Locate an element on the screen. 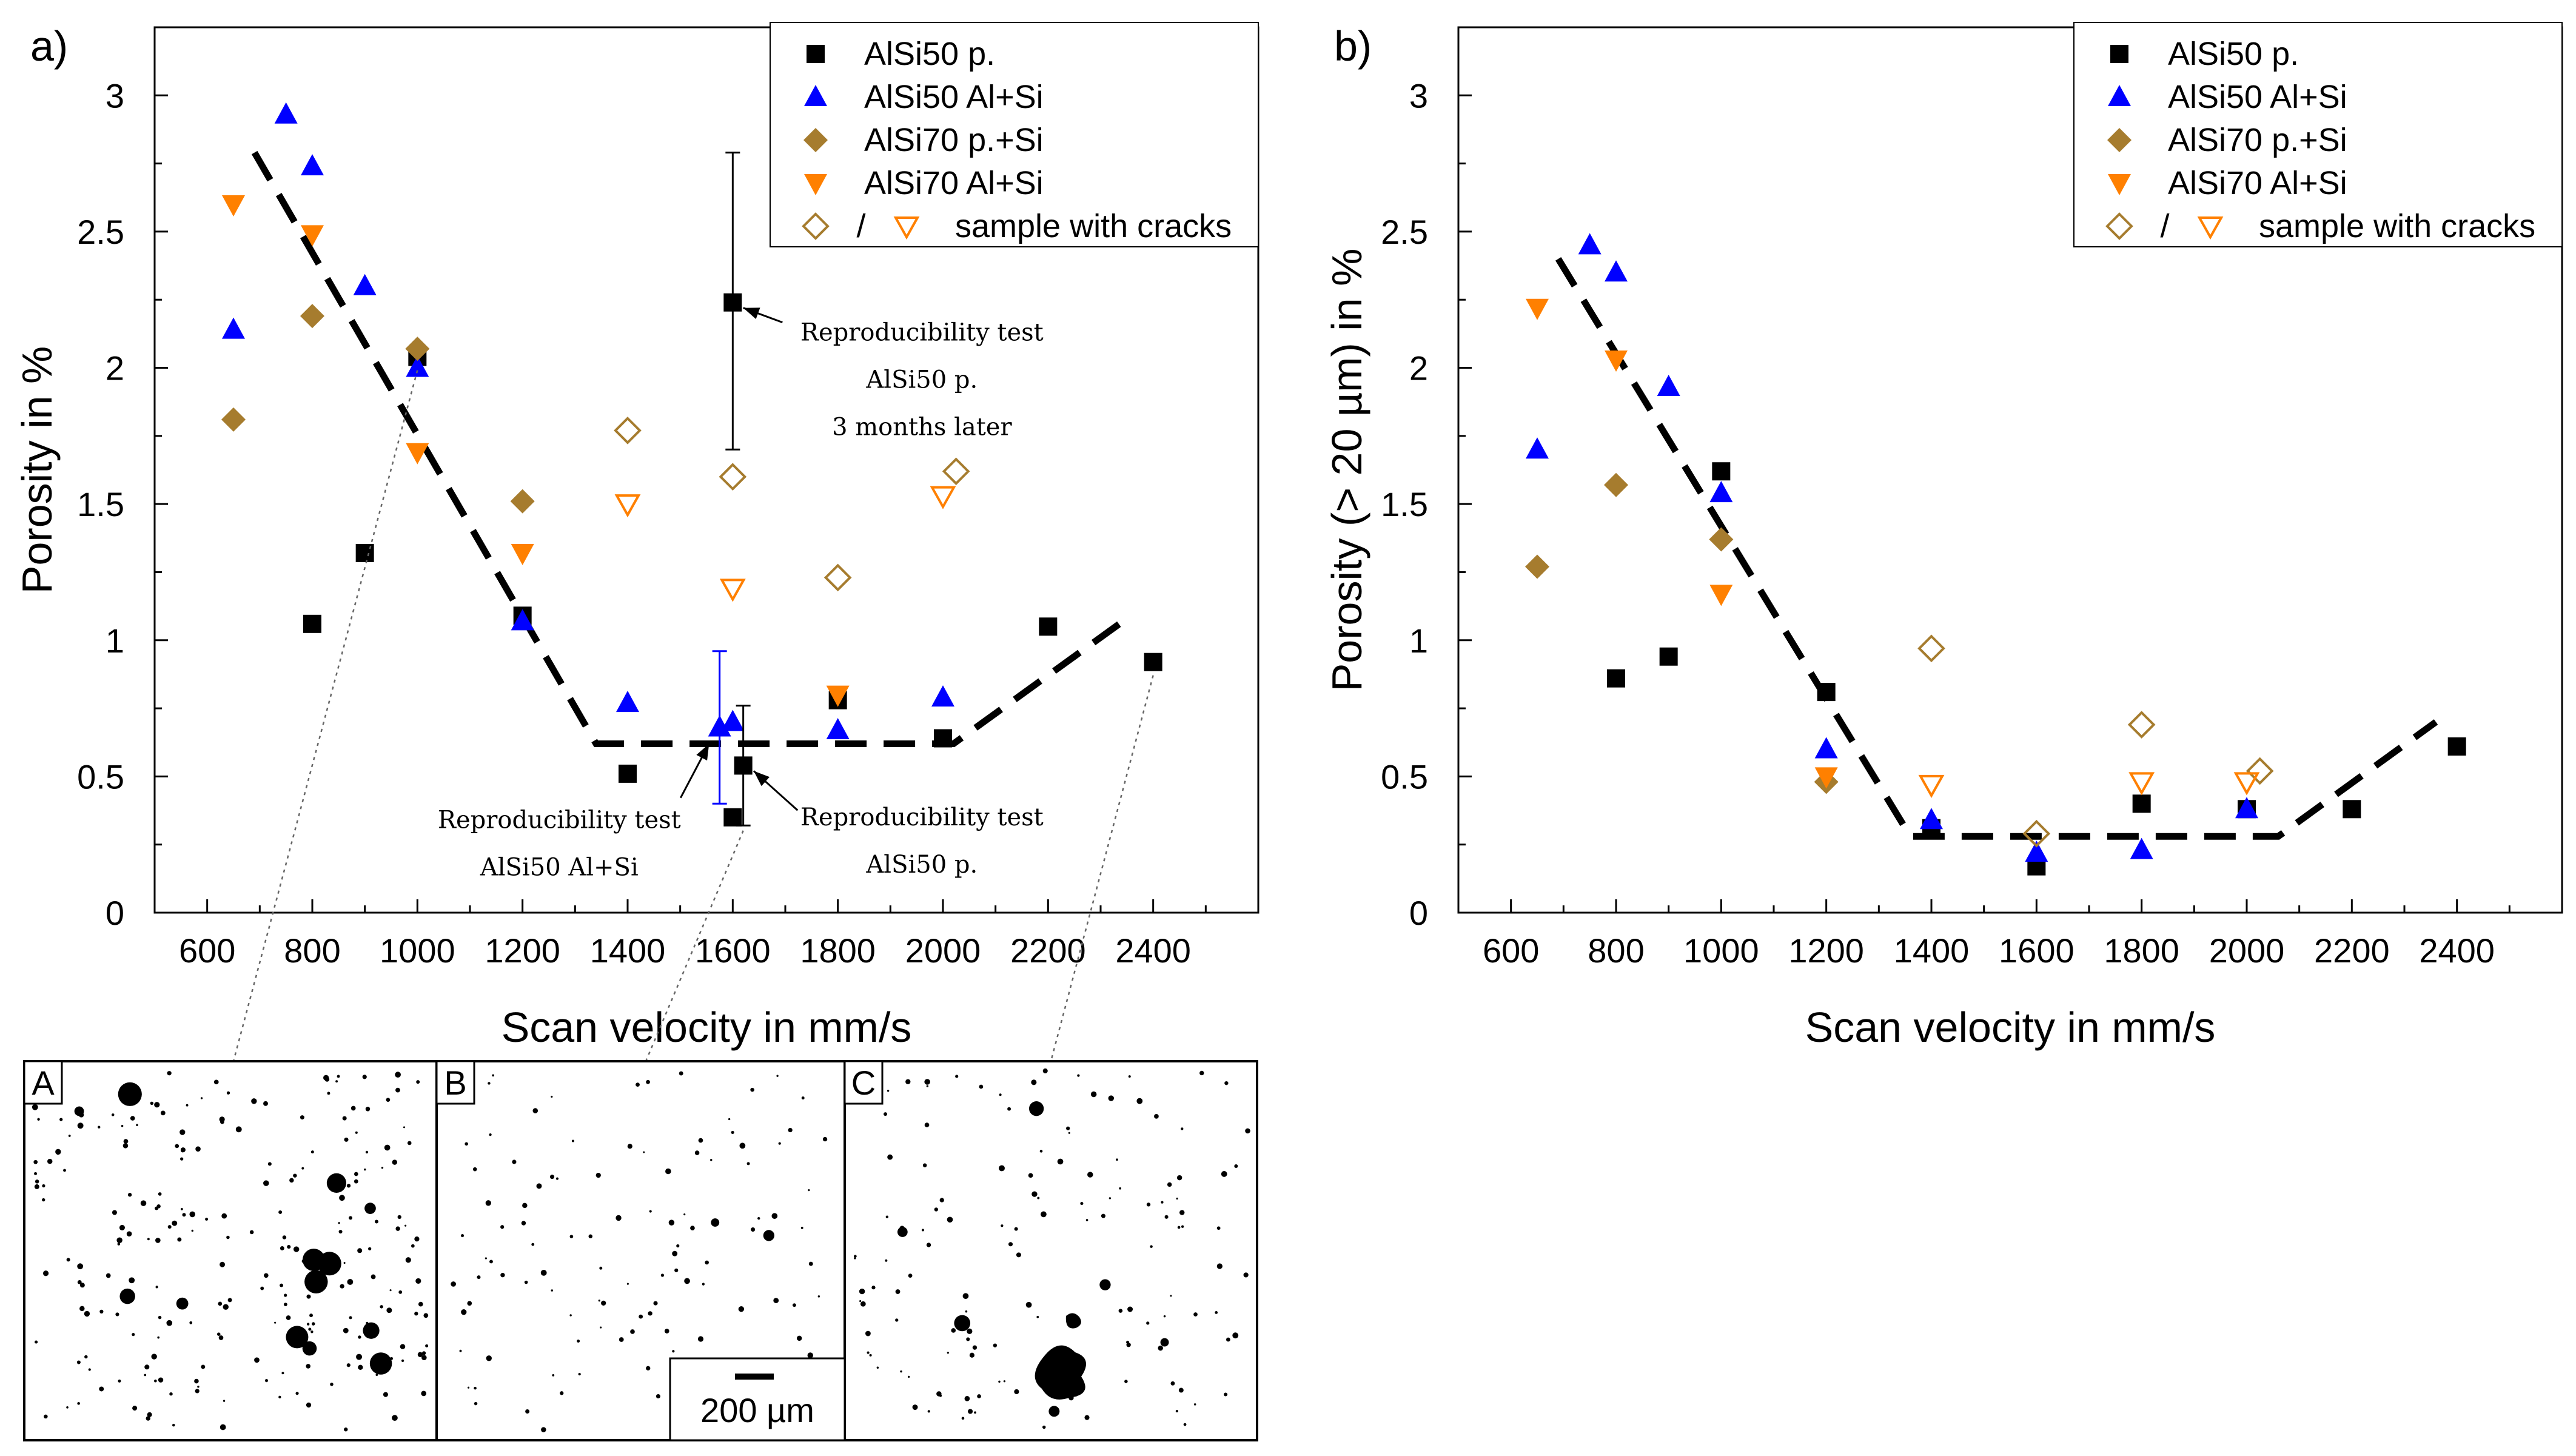  legend-marker-p is located at coordinates (816, 54).